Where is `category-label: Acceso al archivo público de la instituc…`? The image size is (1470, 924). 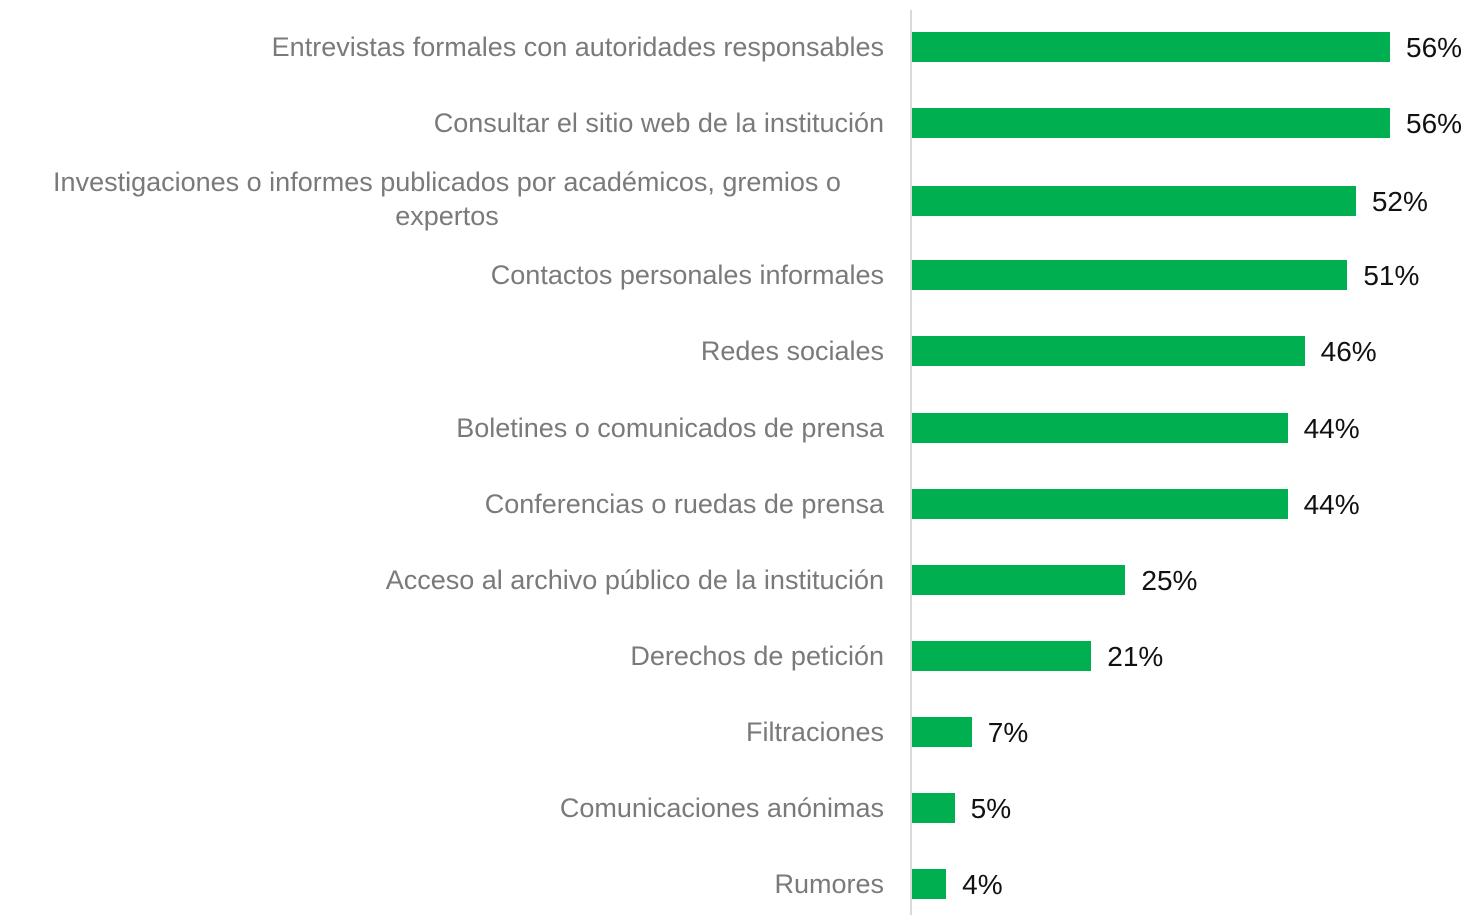
category-label: Acceso al archivo público de la instituc… is located at coordinates (634, 579).